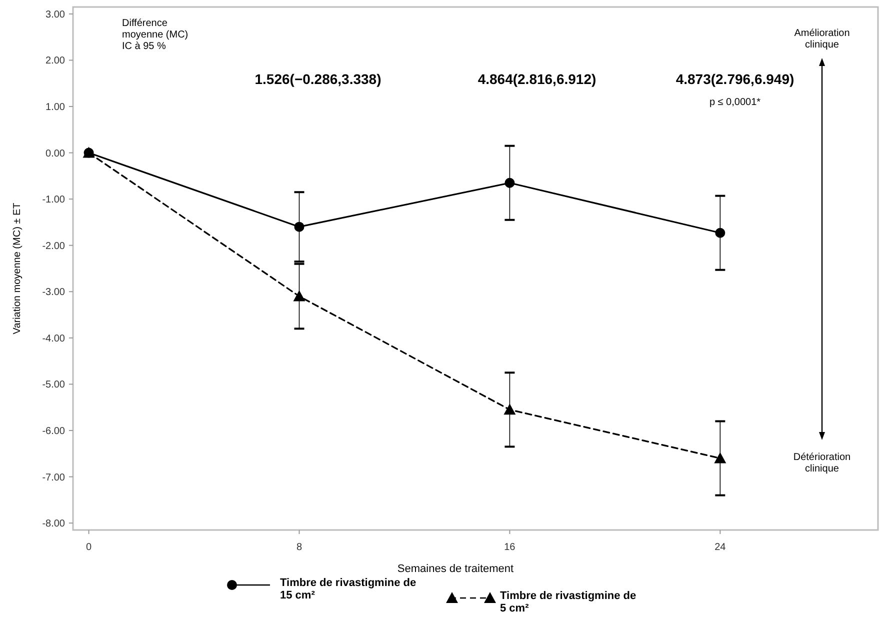 Image resolution: width=880 pixels, height=633 pixels. What do you see at coordinates (54, 338) in the screenshot?
I see `y-tick-label: -4.00` at bounding box center [54, 338].